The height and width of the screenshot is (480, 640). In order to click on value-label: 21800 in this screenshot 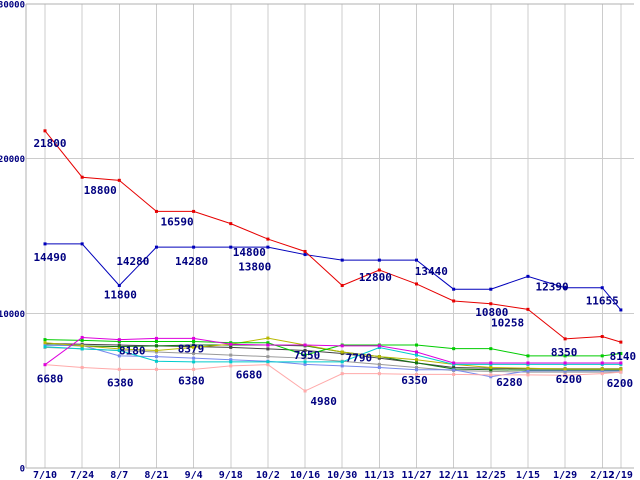, I will do `click(49, 143)`.